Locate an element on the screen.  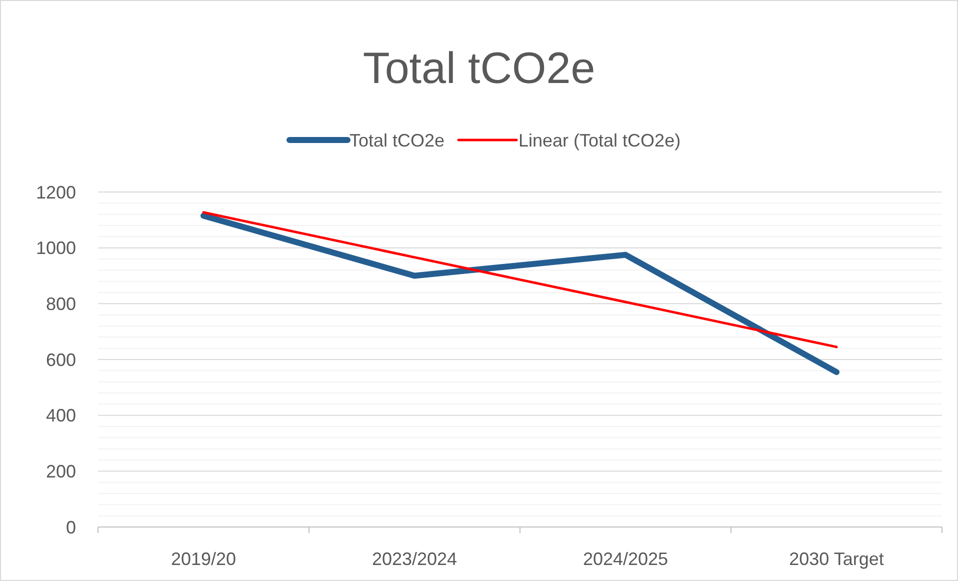
x-tick-label: 2030 Target is located at coordinates (836, 559).